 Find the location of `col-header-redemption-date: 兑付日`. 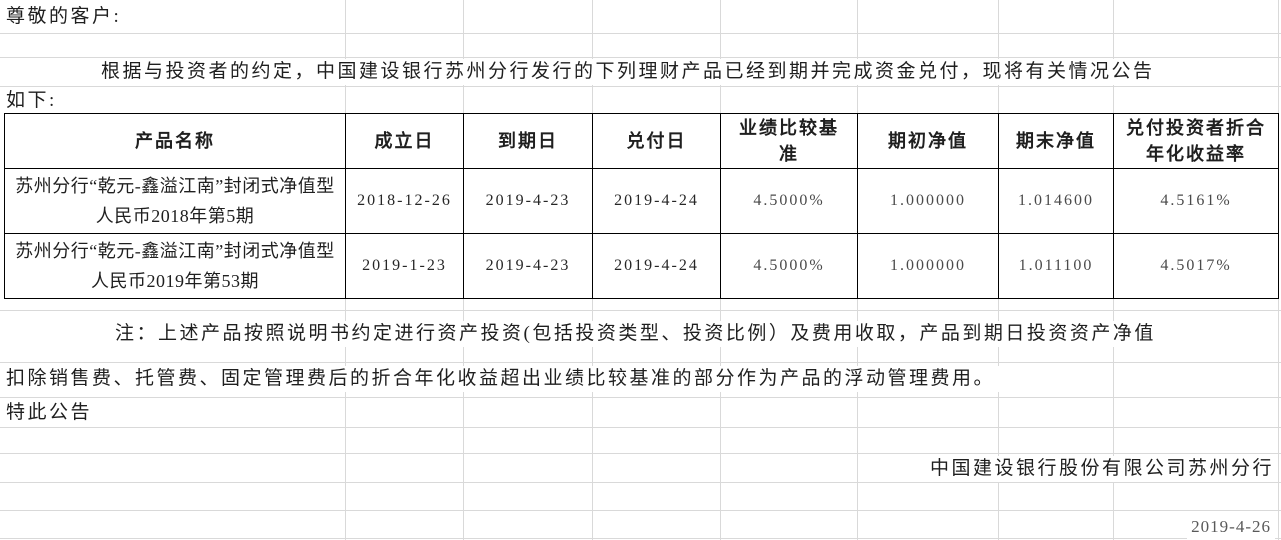

col-header-redemption-date: 兑付日 is located at coordinates (656, 141).